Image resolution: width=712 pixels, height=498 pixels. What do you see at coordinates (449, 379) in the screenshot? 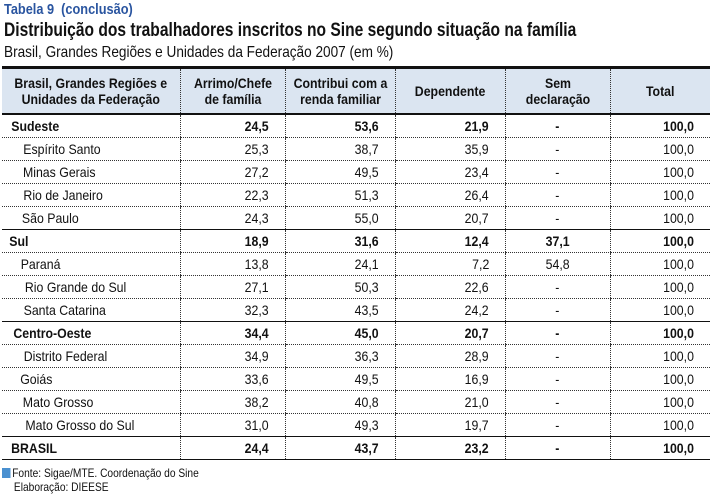
I see `table-cell: 16,9` at bounding box center [449, 379].